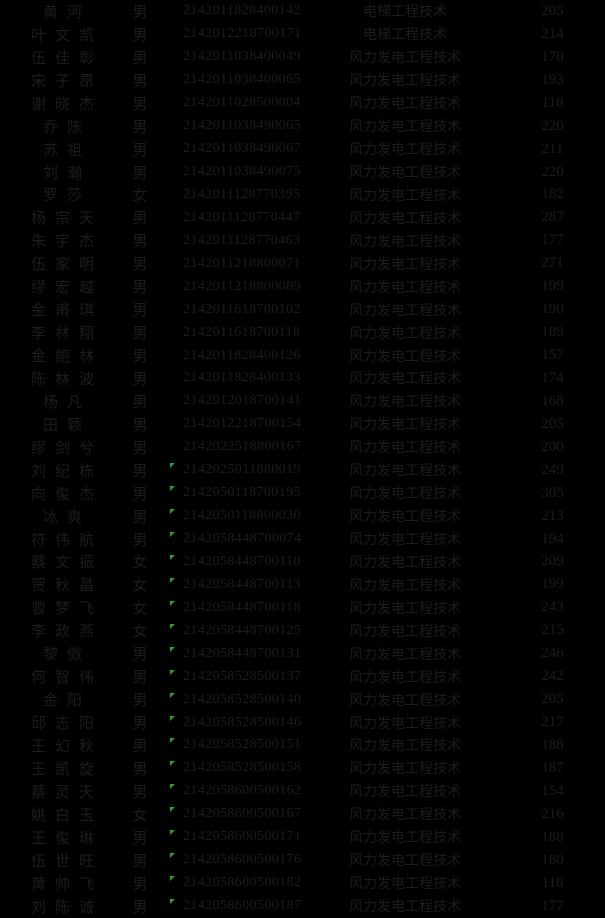 The image size is (605, 918). Describe the element at coordinates (552, 492) in the screenshot. I see `score-cell: 305` at that location.